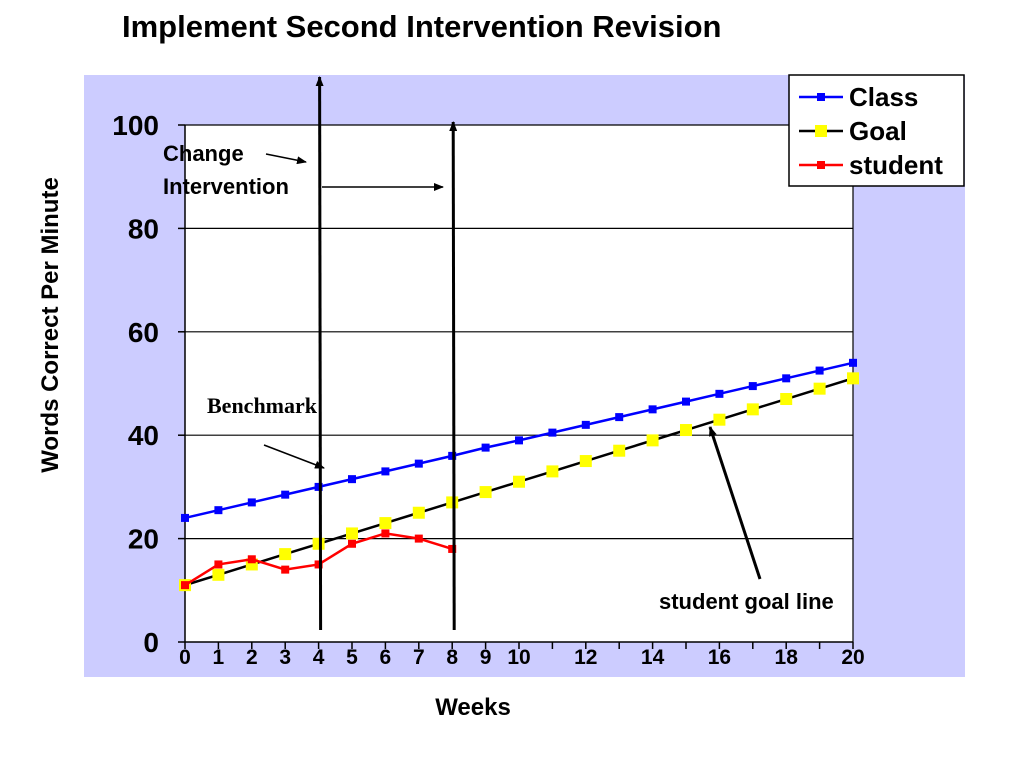 The image size is (1024, 768). I want to click on y-tick-labels: 0 20 40 60 80 100, so click(135, 384).